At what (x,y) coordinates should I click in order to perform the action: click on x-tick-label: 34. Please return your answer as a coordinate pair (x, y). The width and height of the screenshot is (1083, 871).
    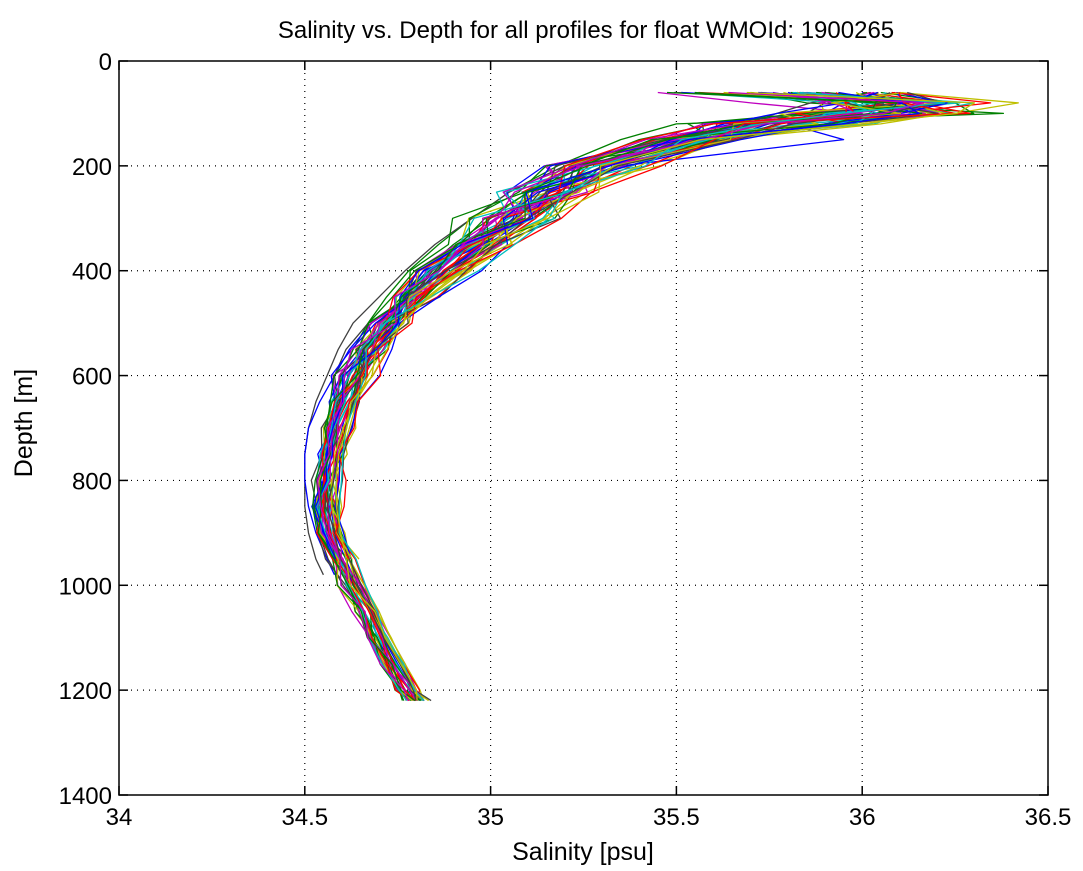
    Looking at the image, I should click on (119, 817).